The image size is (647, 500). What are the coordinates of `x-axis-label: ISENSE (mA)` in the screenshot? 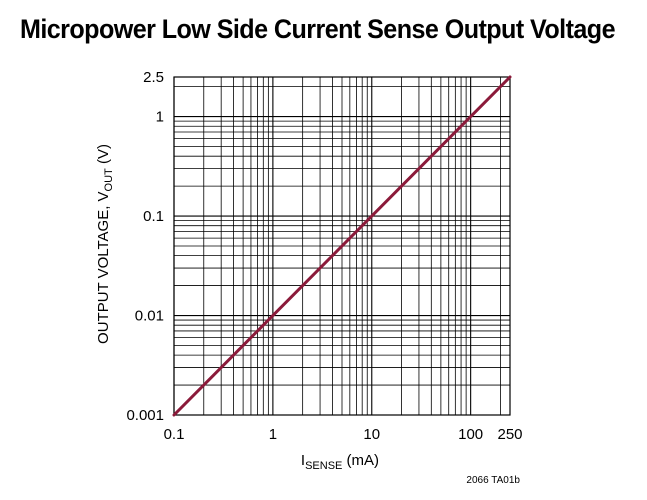 It's located at (340, 462).